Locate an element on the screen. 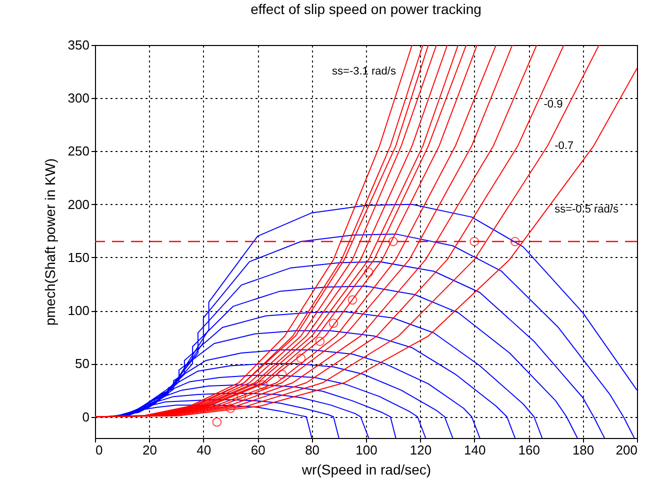 The image size is (667, 500). annotation: -0.7 is located at coordinates (564, 146).